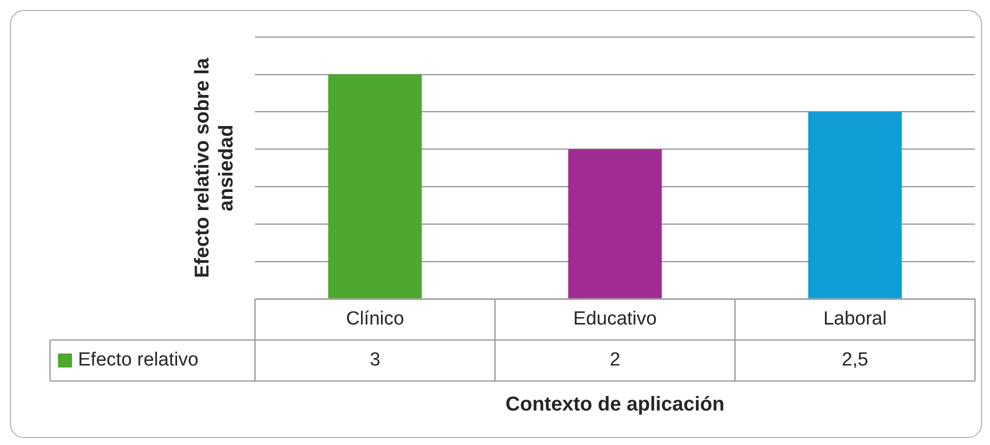 This screenshot has height=445, width=990. Describe the element at coordinates (615, 405) in the screenshot. I see `x-axis-title: Contexto de aplicación` at that location.